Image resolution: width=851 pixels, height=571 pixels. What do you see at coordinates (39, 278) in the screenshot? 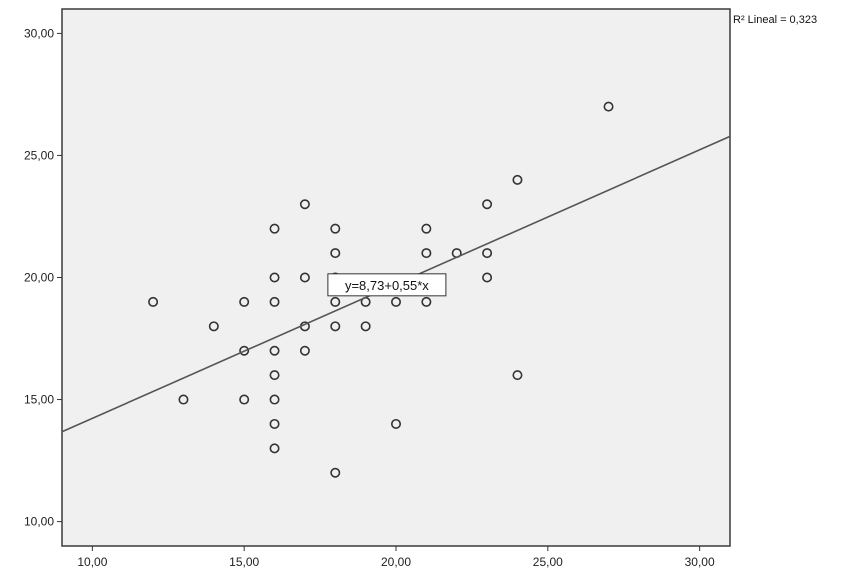
I see `y-tick-label: 20,00` at bounding box center [39, 278].